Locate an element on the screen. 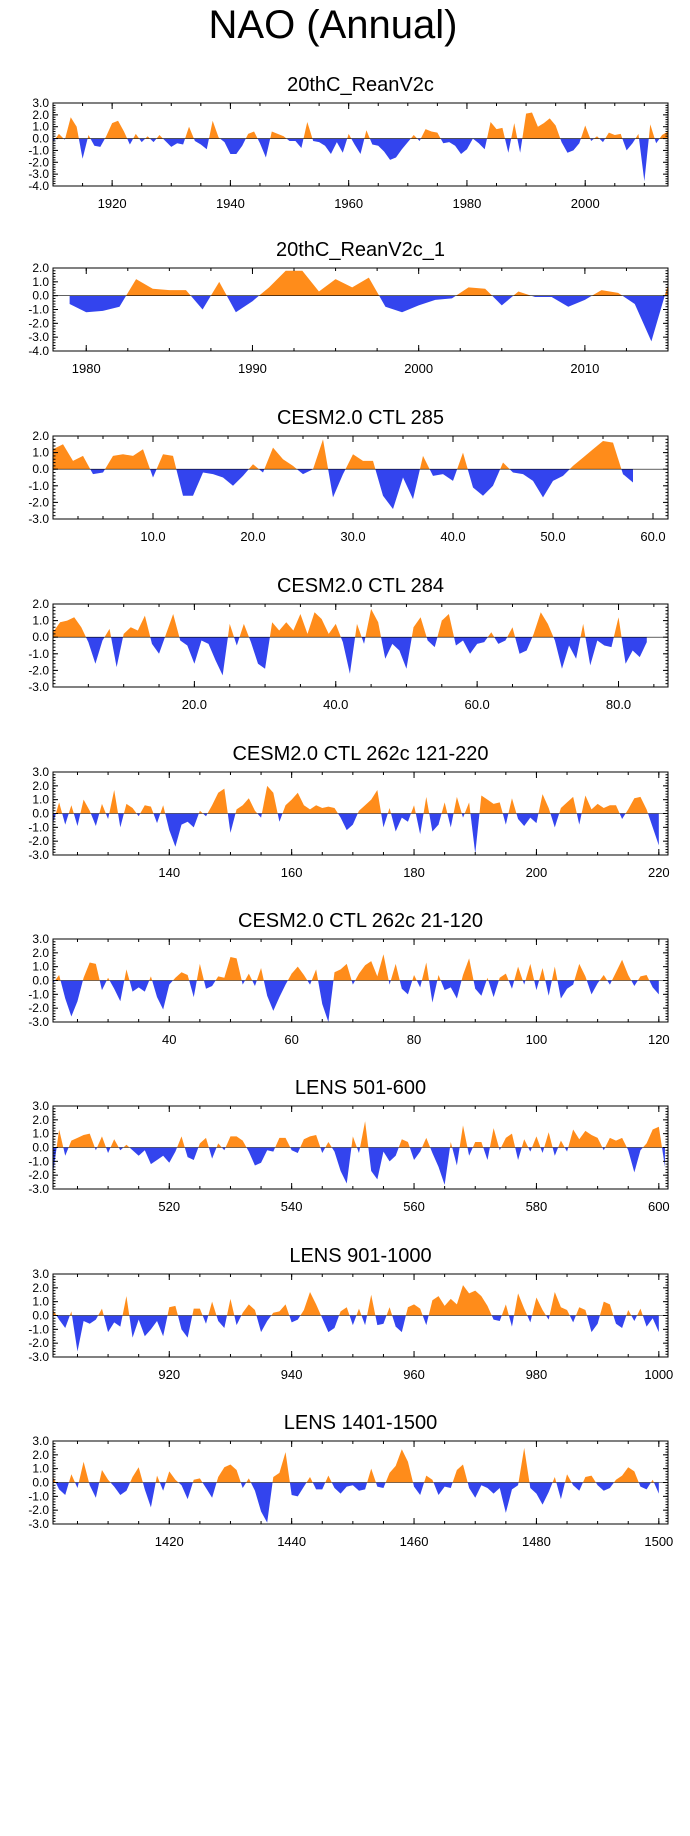 The width and height of the screenshot is (690, 1836). y-tick-label: 0.0 is located at coordinates (40, 469).